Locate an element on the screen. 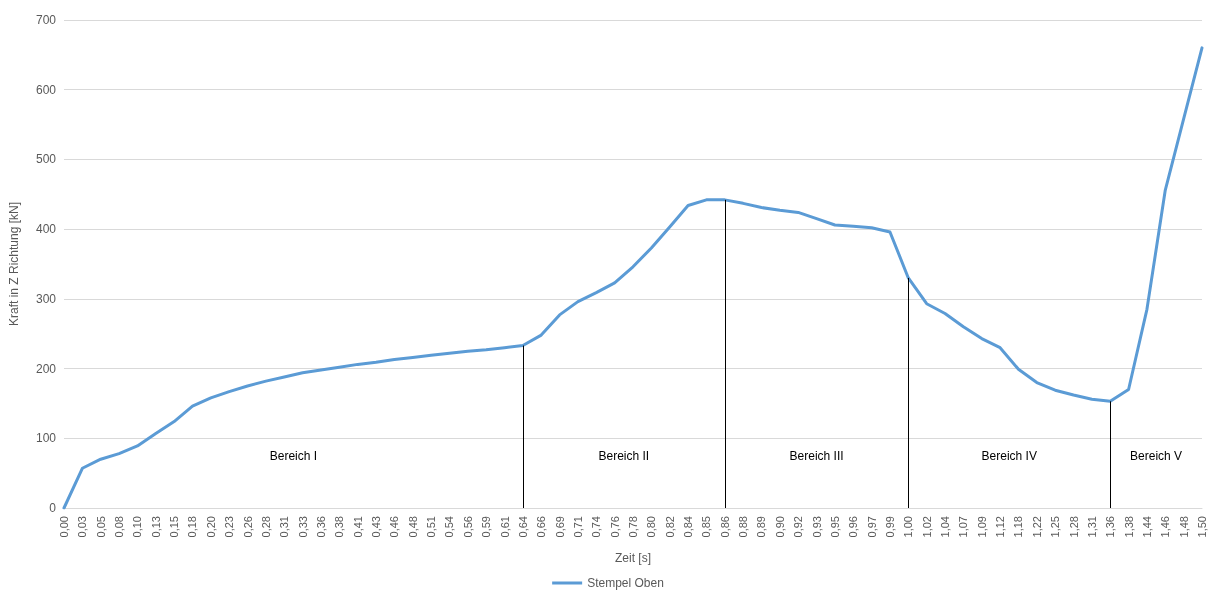 Image resolution: width=1216 pixels, height=596 pixels. x-tick-label: 0,20 is located at coordinates (210, 527).